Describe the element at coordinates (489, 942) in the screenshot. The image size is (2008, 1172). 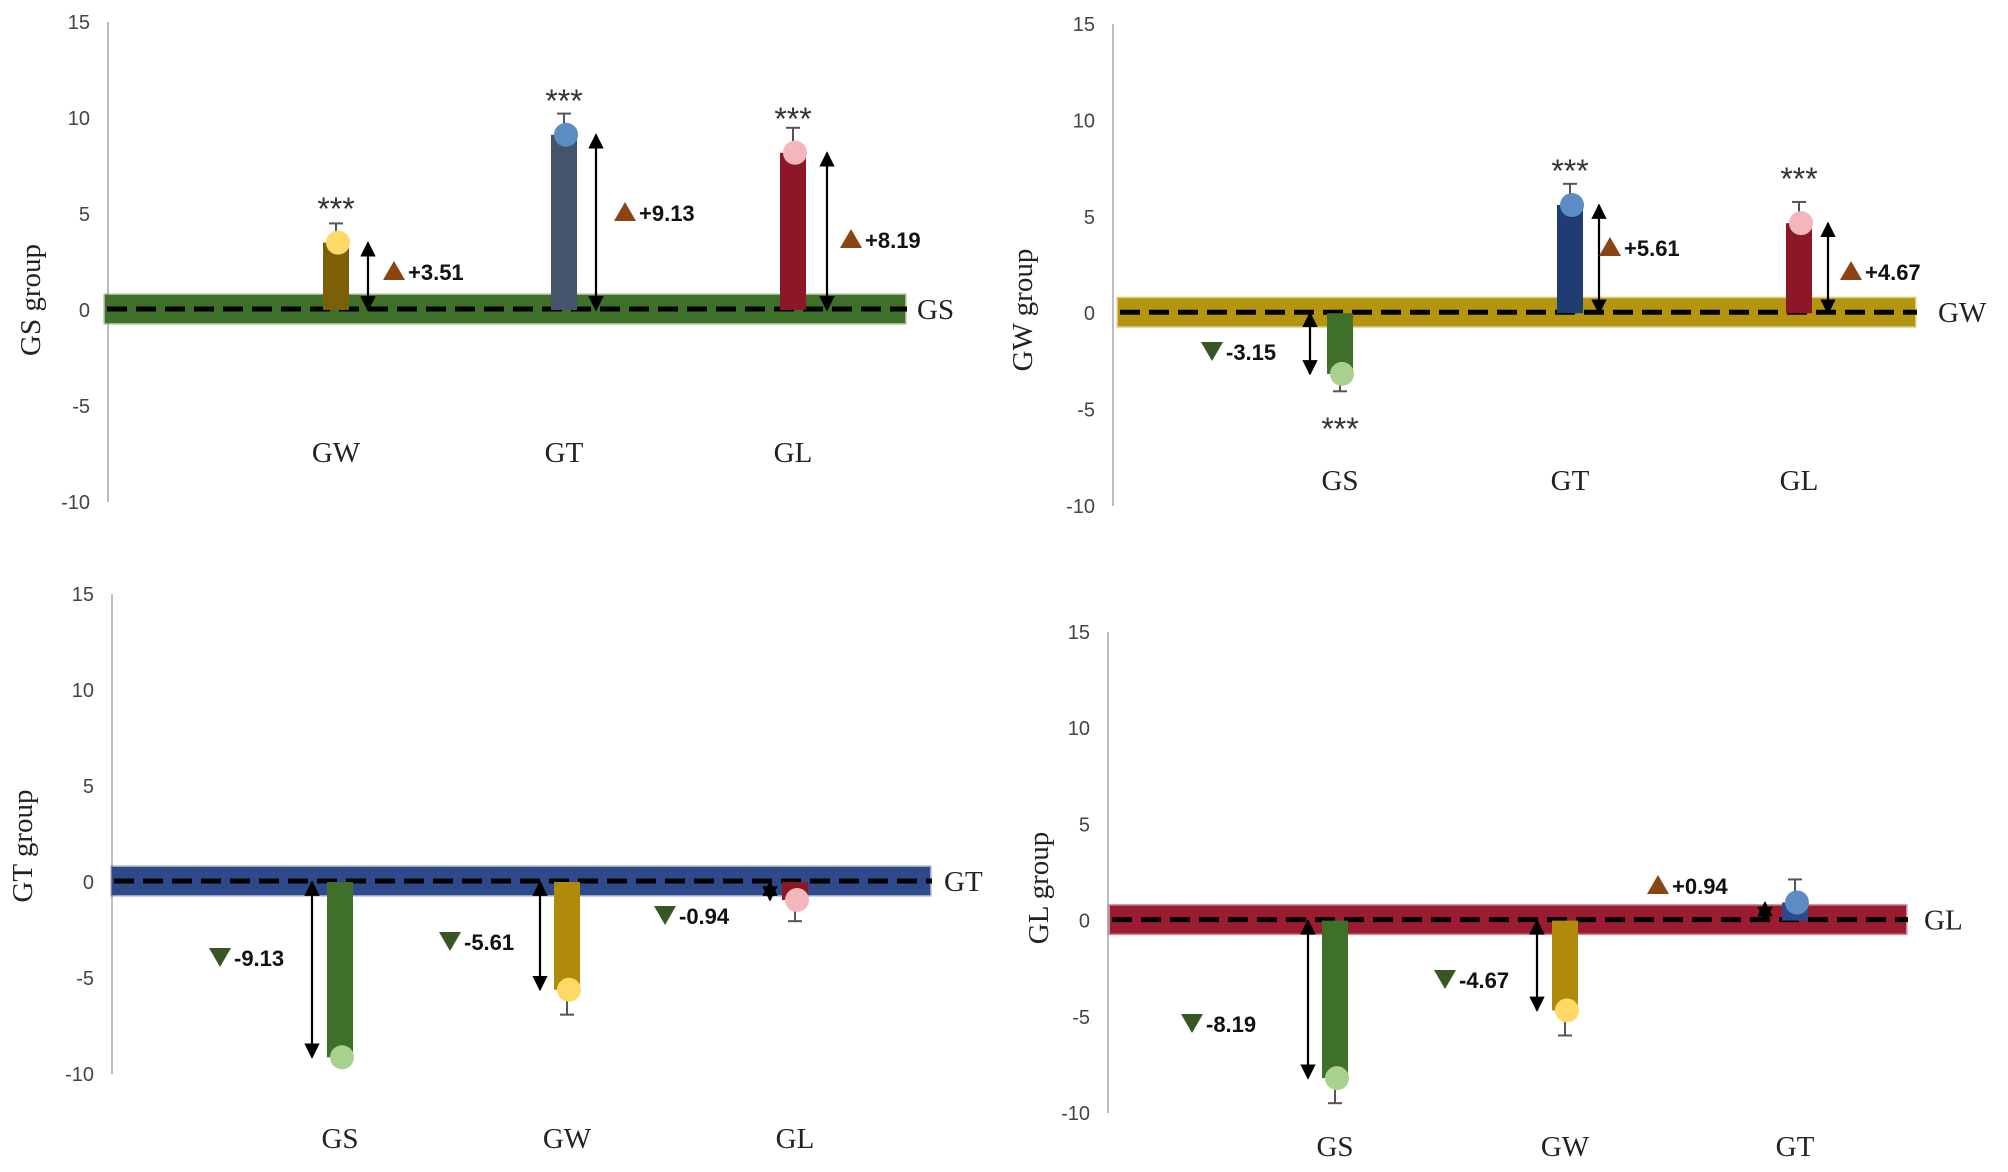
I see `difference-label: -5.61` at that location.